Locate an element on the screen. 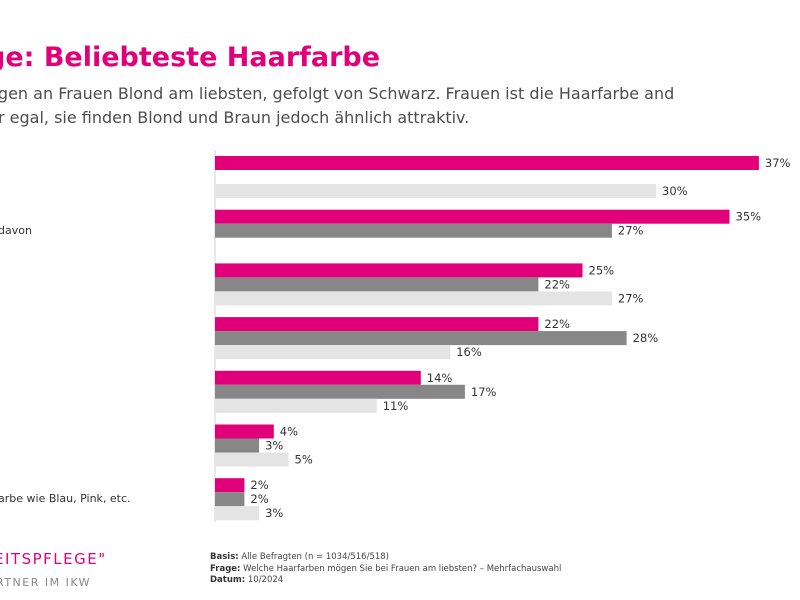  value-label-cat6-series2: 2% is located at coordinates (259, 499).